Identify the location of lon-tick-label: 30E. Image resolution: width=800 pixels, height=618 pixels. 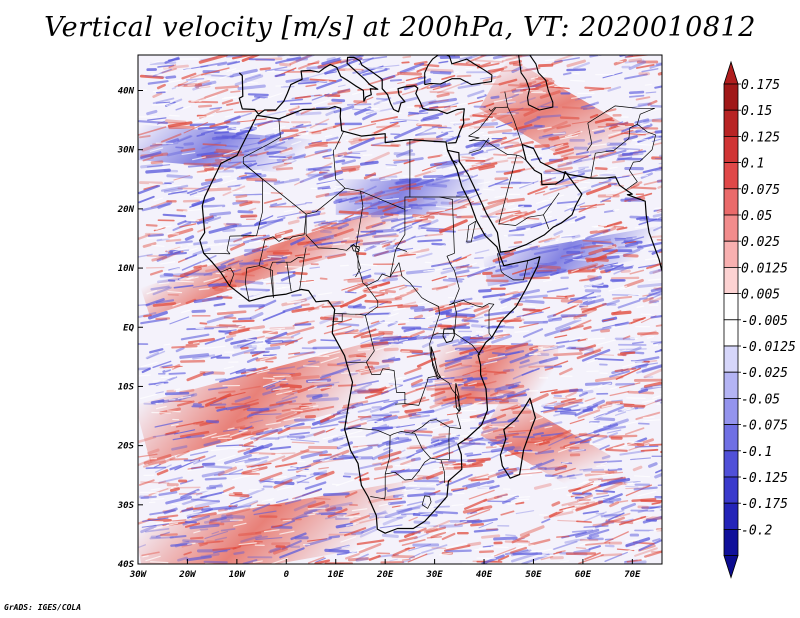
(434, 575).